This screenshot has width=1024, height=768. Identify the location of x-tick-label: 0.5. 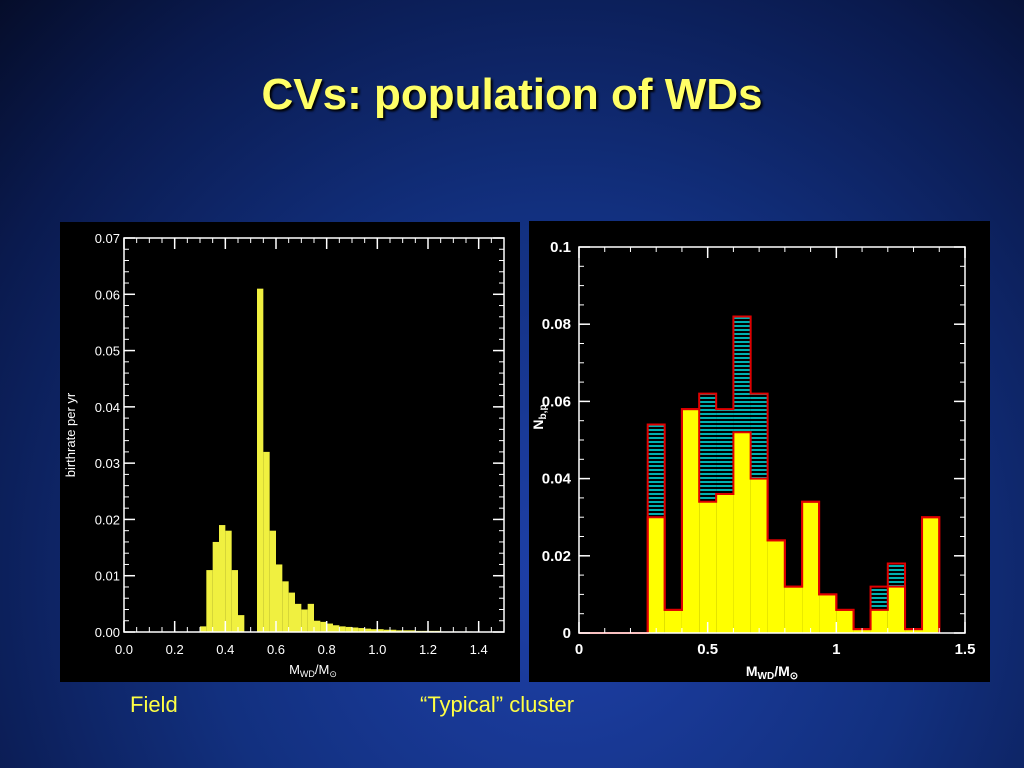
(707, 649).